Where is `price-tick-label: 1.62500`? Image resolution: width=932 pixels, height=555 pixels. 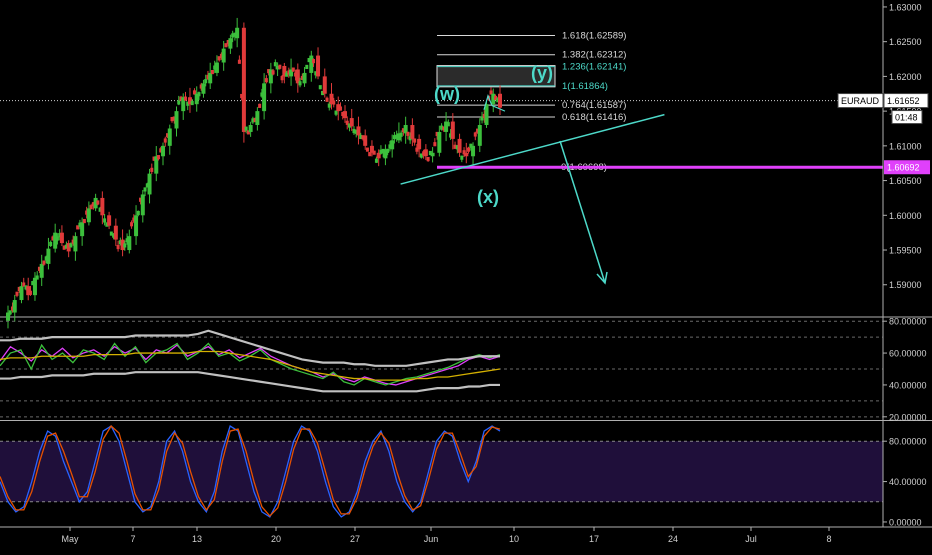 price-tick-label: 1.62500 is located at coordinates (905, 42).